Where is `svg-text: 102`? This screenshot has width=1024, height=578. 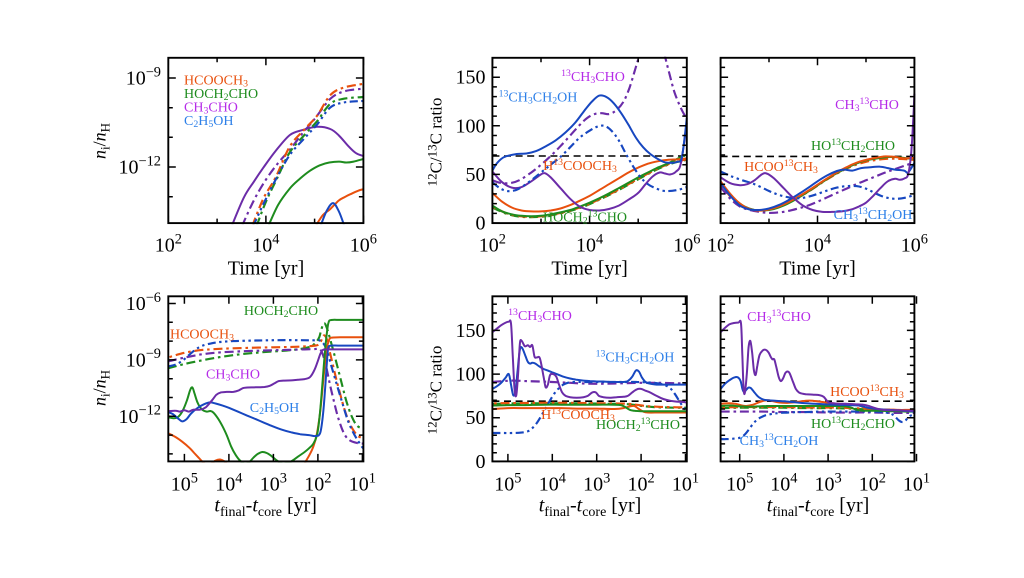
svg-text: 102 is located at coordinates (640, 482).